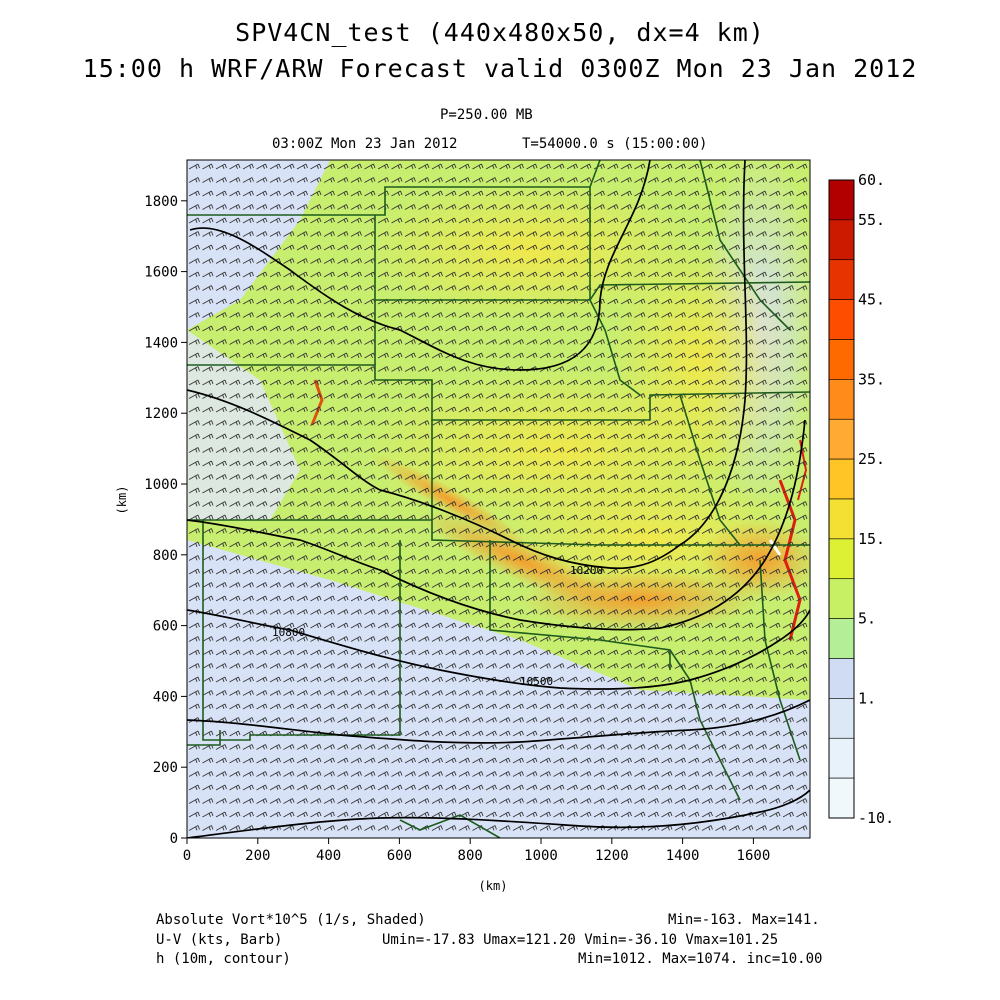 The width and height of the screenshot is (1000, 1000). Describe the element at coordinates (161, 485) in the screenshot. I see `y-tick-label: 1000` at that location.